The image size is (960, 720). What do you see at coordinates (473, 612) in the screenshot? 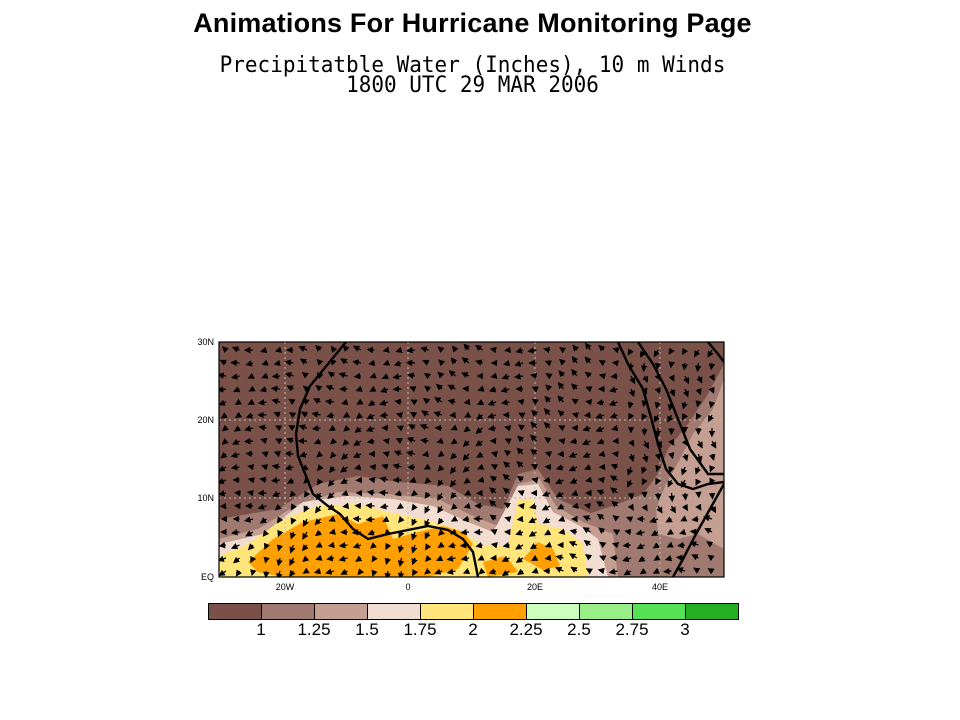
I see `colorbar` at bounding box center [473, 612].